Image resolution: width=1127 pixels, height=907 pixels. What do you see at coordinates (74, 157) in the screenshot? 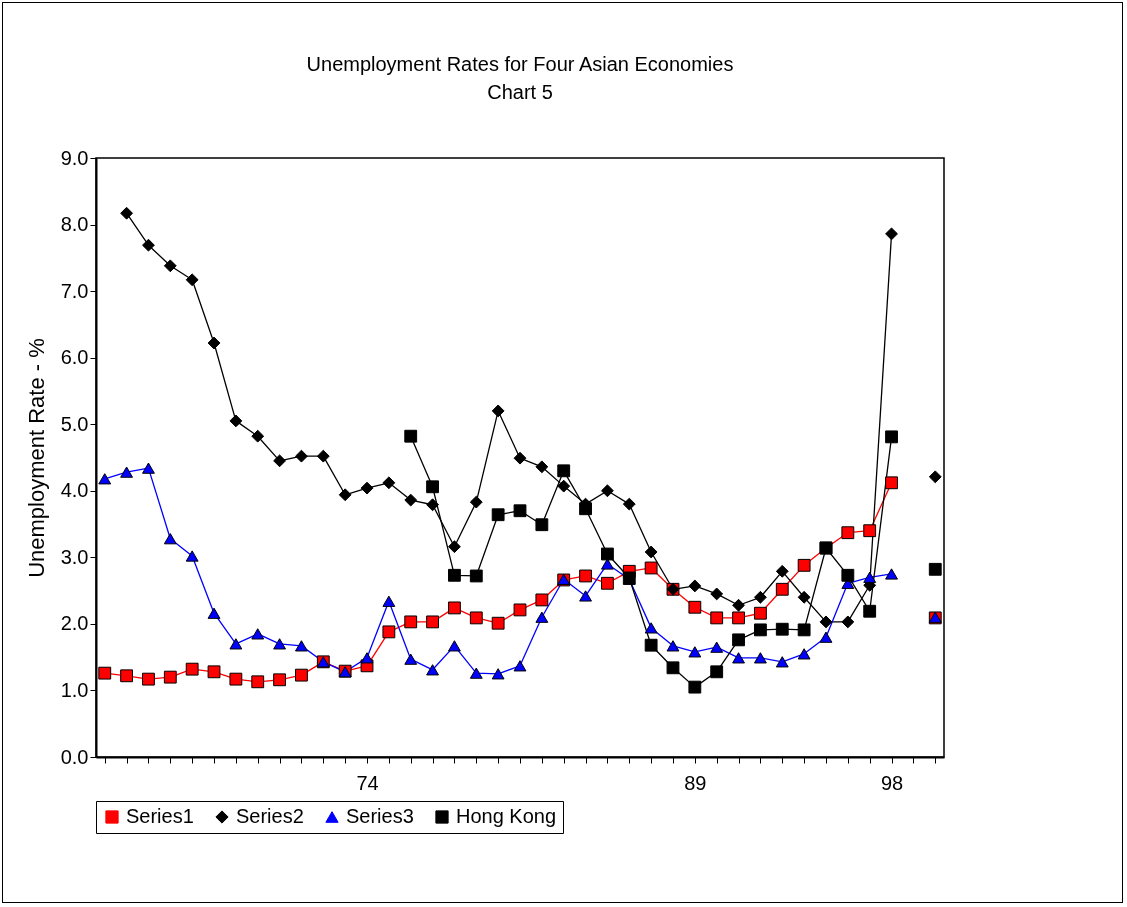
I see `y-tick-label: 9.0` at bounding box center [74, 157].